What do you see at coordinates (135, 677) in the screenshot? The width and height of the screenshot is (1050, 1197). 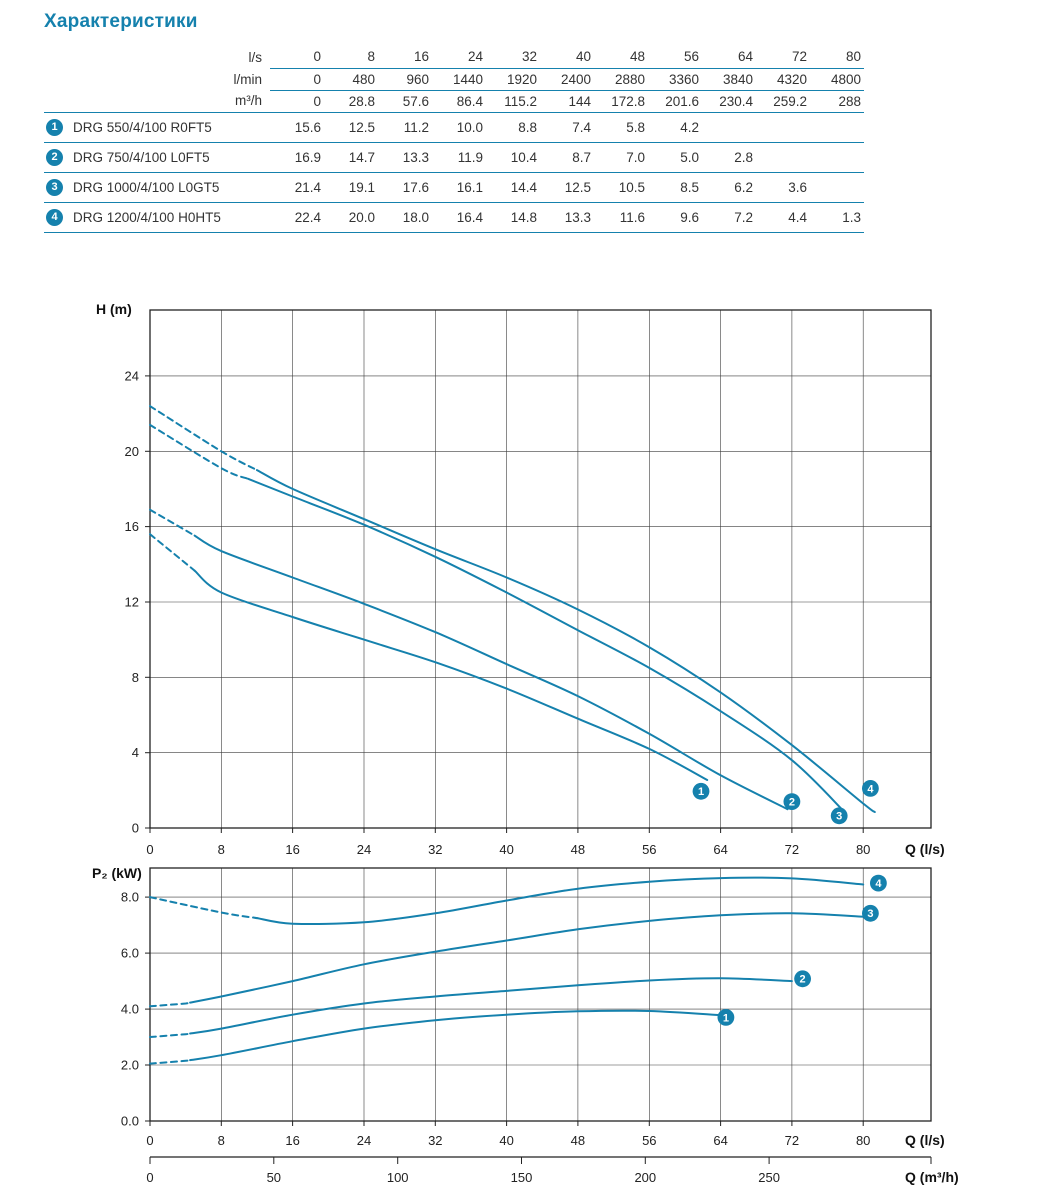 I see `y-tick-label: 8` at bounding box center [135, 677].